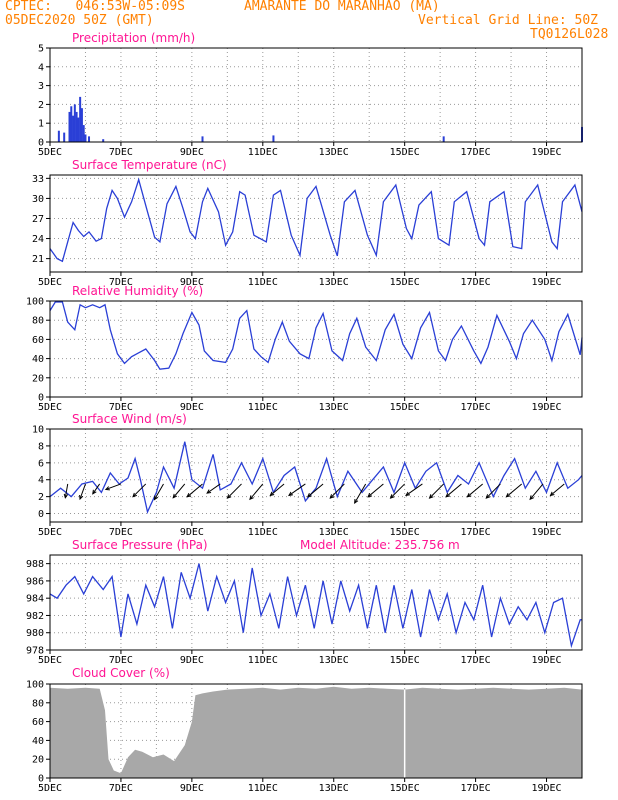  Describe the element at coordinates (41, 49) in the screenshot. I see `y-tick-label: 5` at that location.